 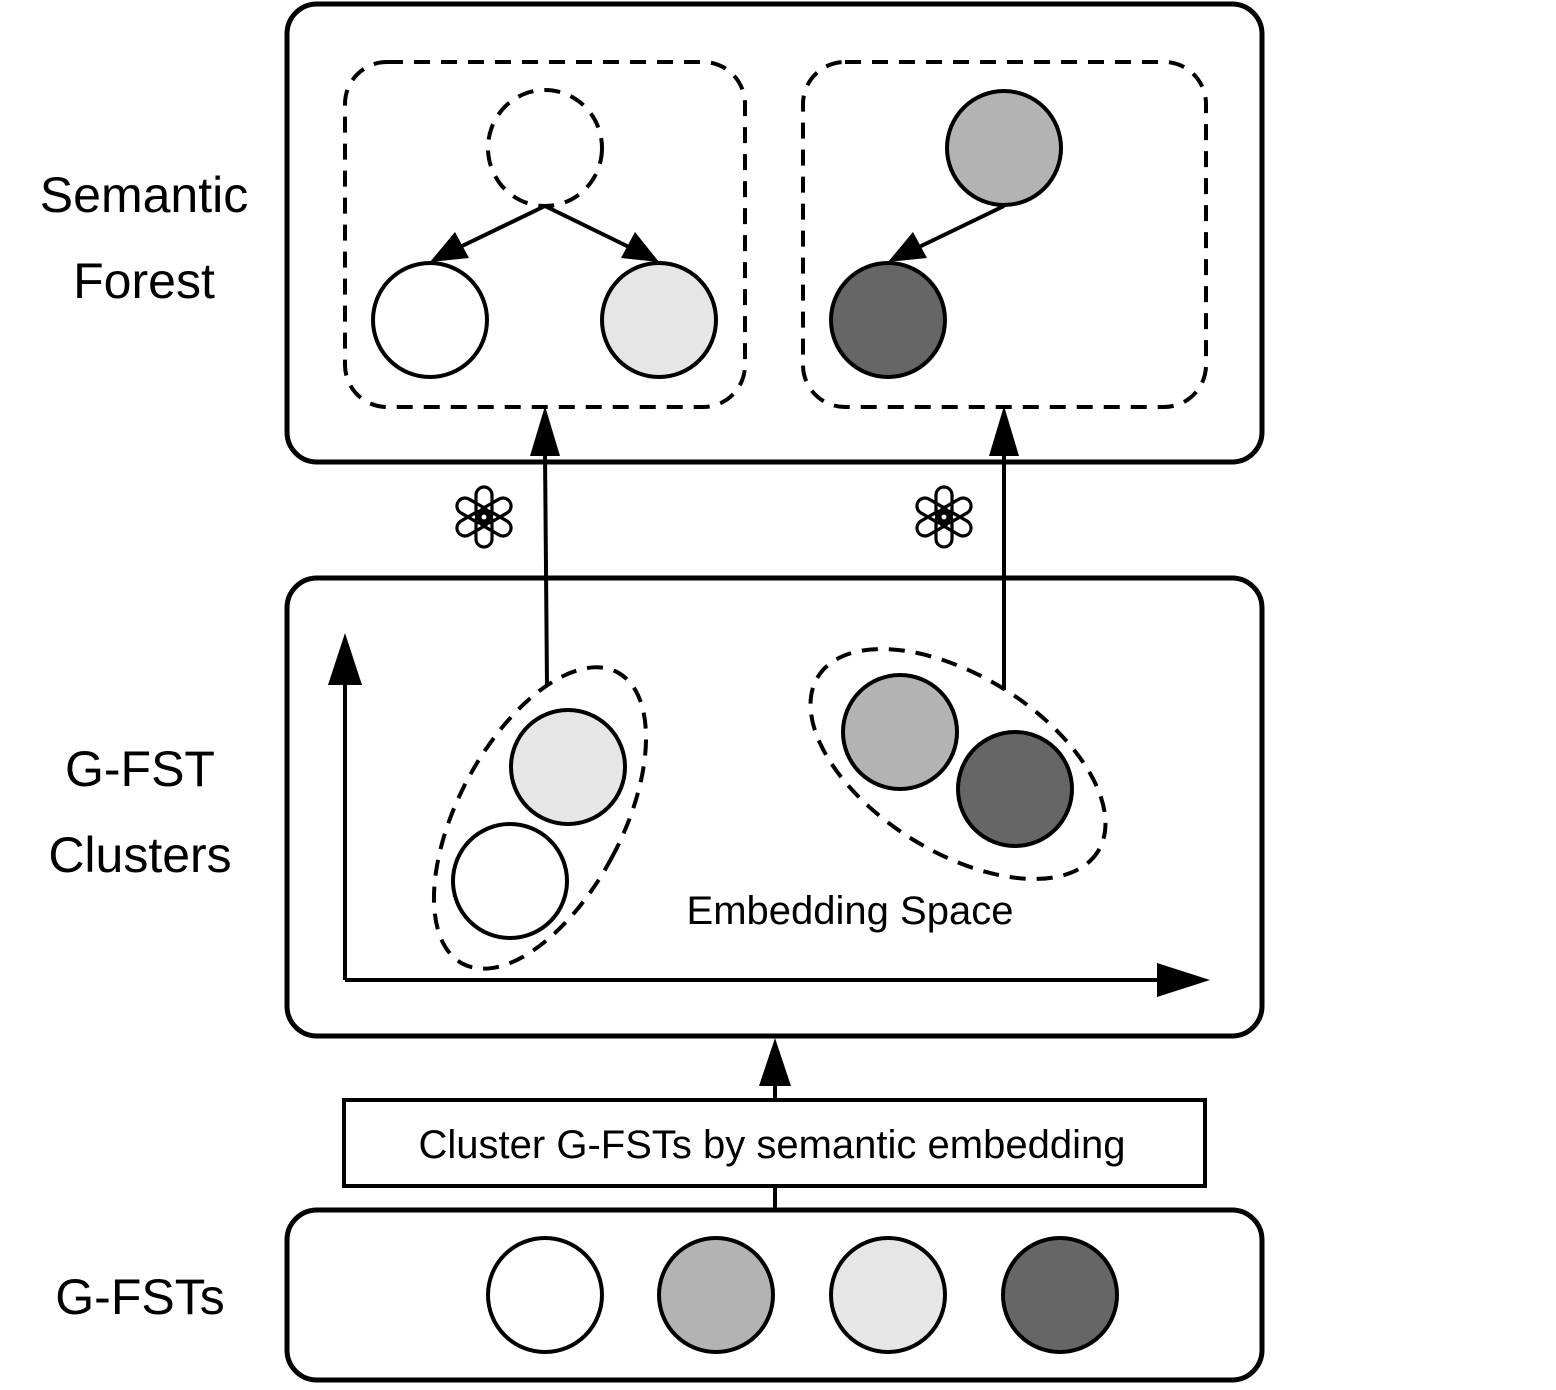 What do you see at coordinates (1004, 148) in the screenshot?
I see `forest-node-mid-gray` at bounding box center [1004, 148].